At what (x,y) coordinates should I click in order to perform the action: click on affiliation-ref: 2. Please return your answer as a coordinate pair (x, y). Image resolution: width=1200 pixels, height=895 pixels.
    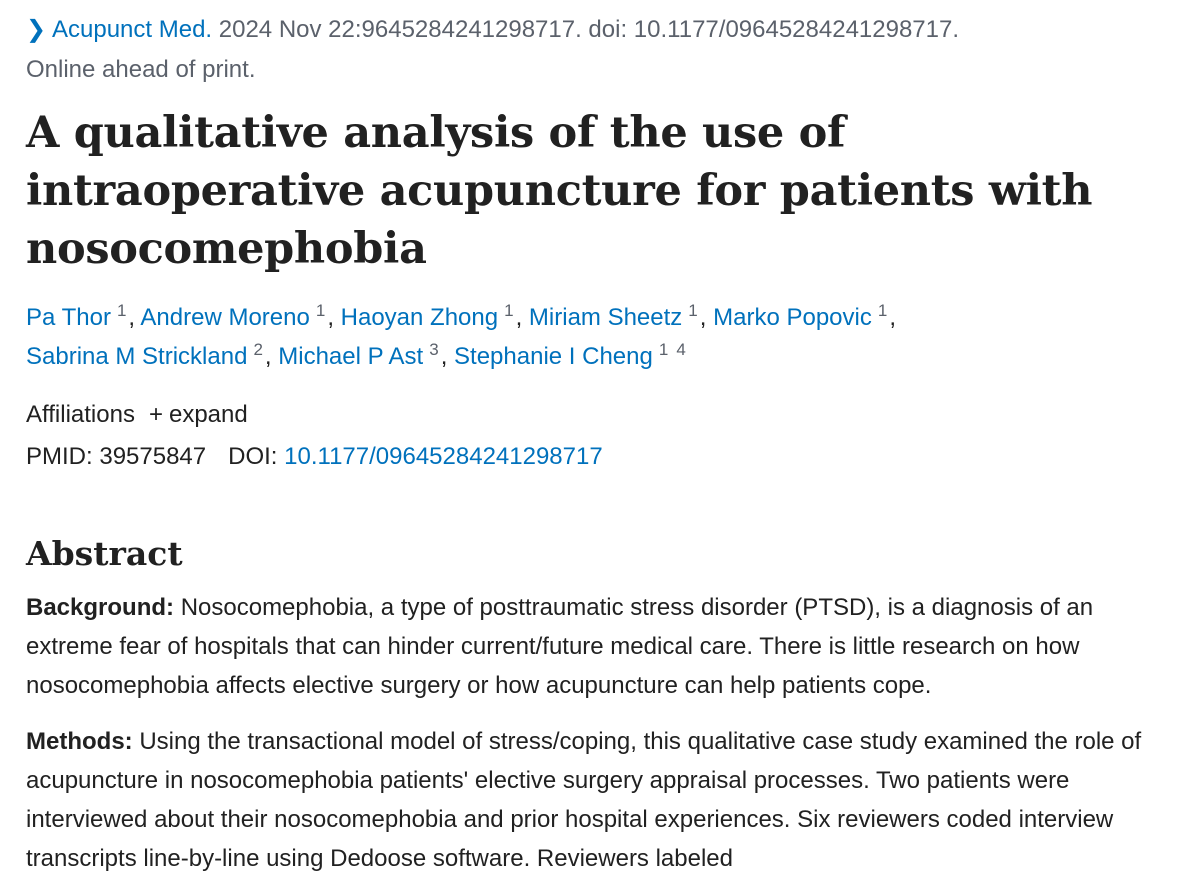
    Looking at the image, I should click on (258, 349).